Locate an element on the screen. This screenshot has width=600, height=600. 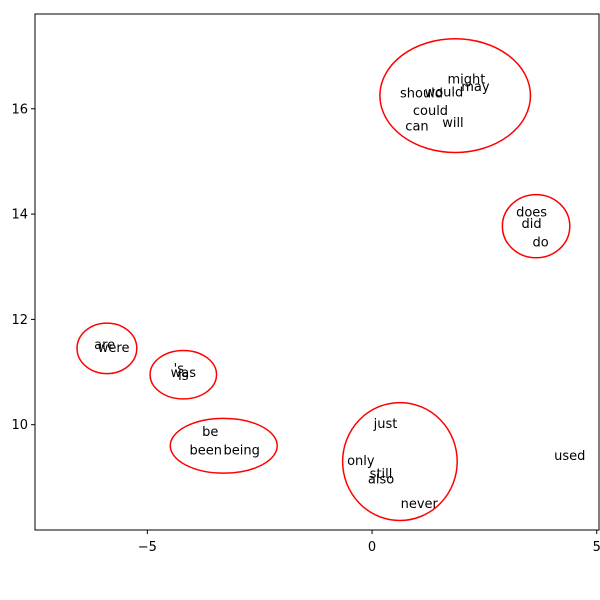
word-label: 's is located at coordinates (179, 369).